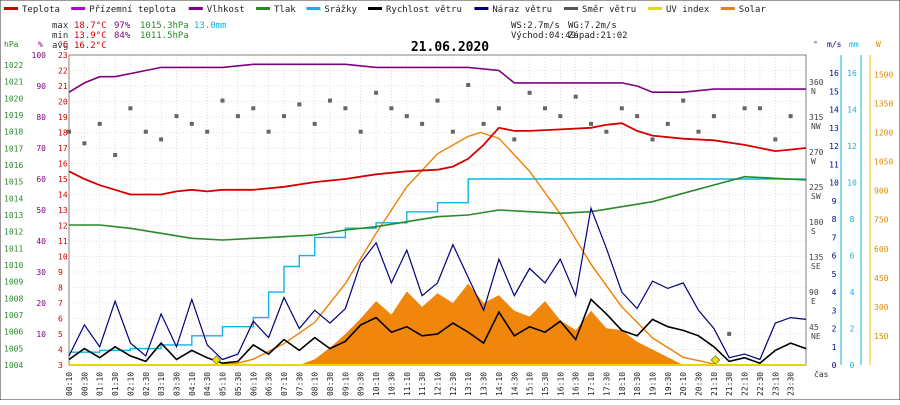 This screenshot has height=405, width=900. Describe the element at coordinates (834, 292) in the screenshot. I see `ms-tick-label: 4` at that location.